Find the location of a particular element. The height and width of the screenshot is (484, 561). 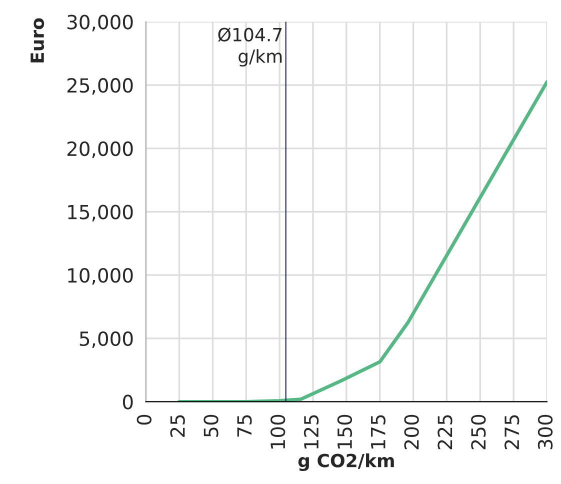

ref-line-label: Ø104.7 g/km is located at coordinates (250, 47).